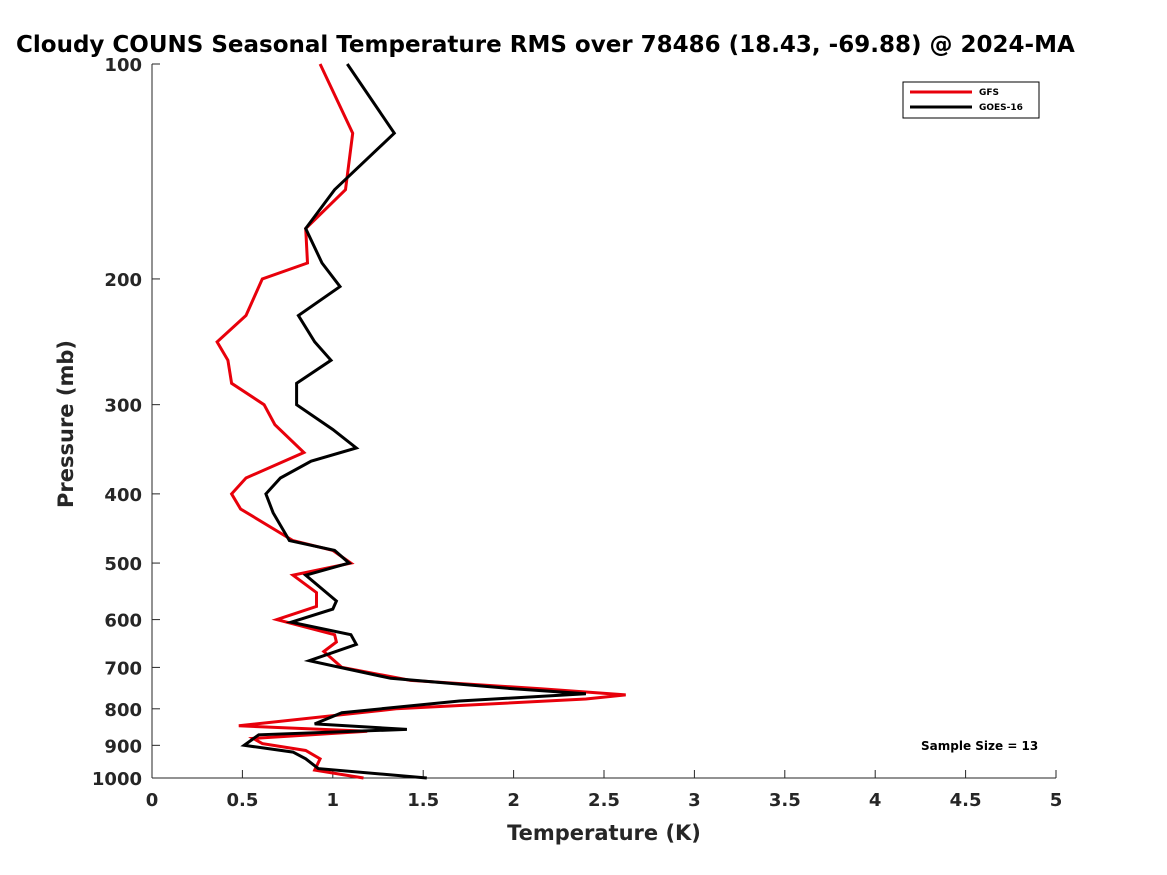 Image resolution: width=1167 pixels, height=875 pixels. Describe the element at coordinates (123, 495) in the screenshot. I see `y-tick-label: 400` at that location.